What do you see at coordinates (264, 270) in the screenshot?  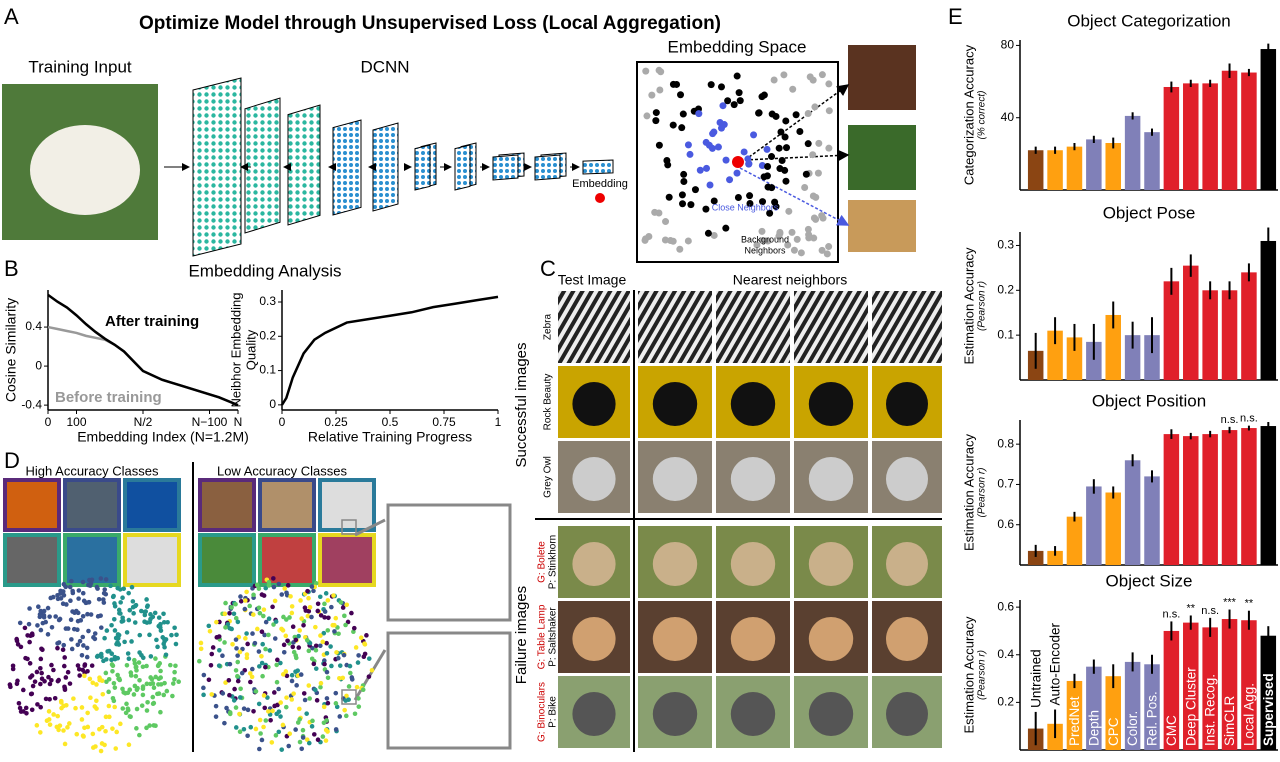 I see `panel-title: Embedding Analysis` at bounding box center [264, 270].